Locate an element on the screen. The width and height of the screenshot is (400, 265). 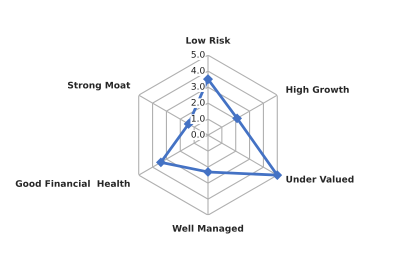
spoke-label: High Growth is located at coordinates (317, 90).